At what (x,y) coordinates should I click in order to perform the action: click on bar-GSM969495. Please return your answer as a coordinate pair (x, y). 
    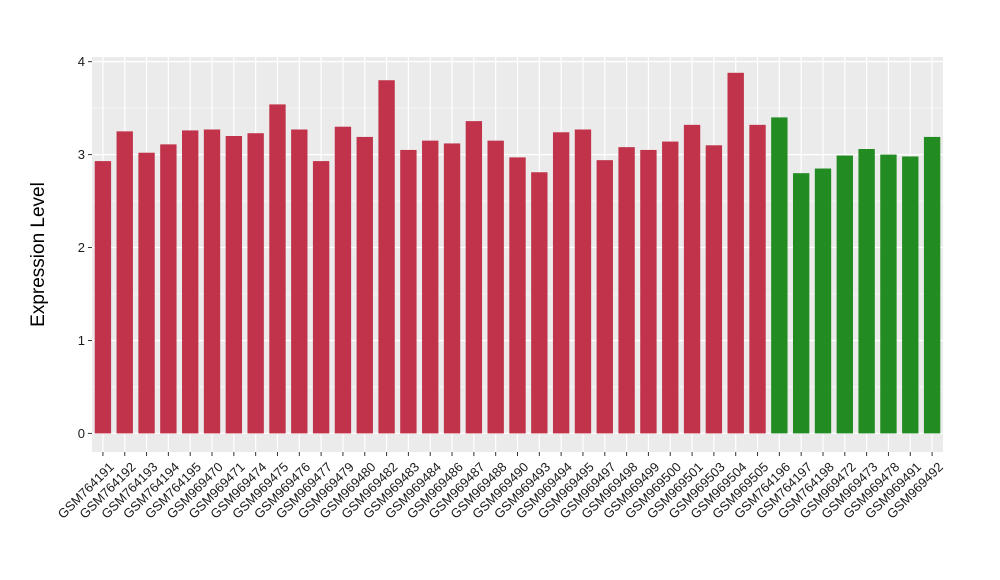
    Looking at the image, I should click on (583, 281).